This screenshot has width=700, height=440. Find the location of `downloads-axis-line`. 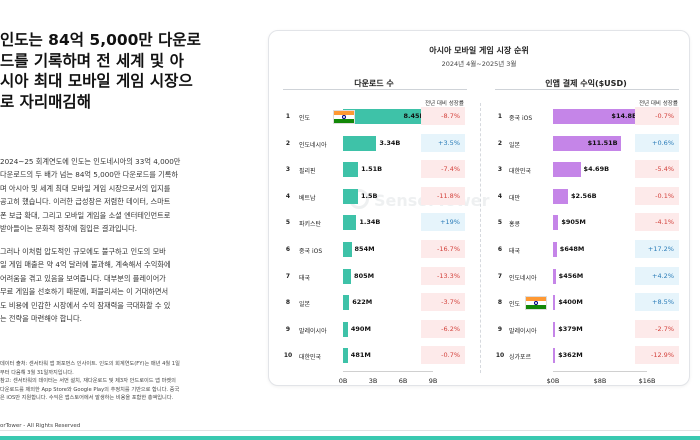

downloads-axis-line is located at coordinates (388, 371).